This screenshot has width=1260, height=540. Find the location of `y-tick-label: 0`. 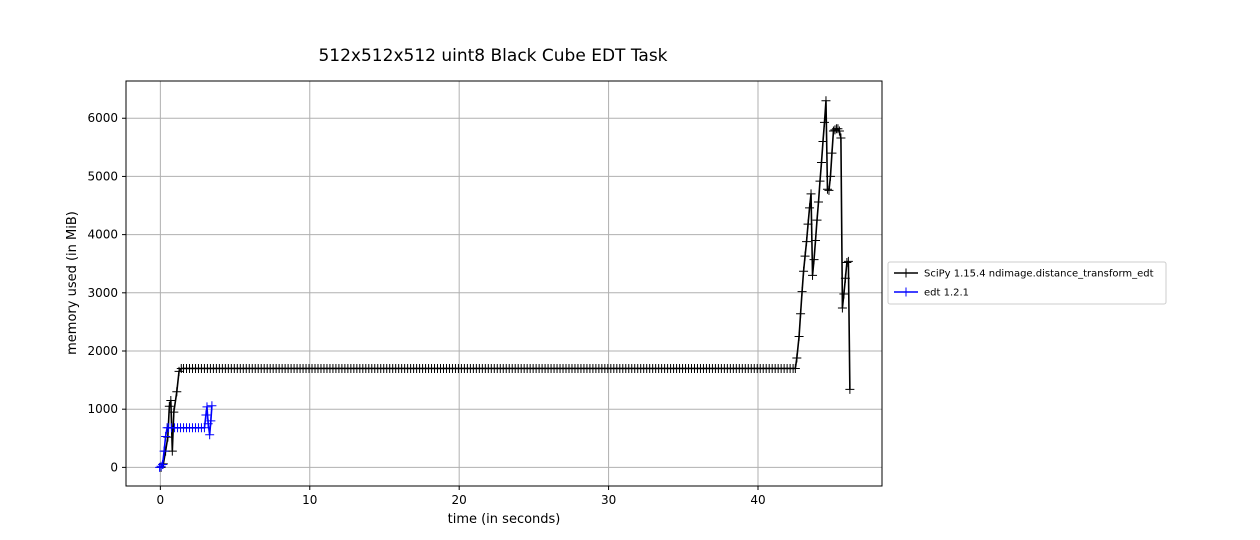

y-tick-label: 0 is located at coordinates (114, 467).